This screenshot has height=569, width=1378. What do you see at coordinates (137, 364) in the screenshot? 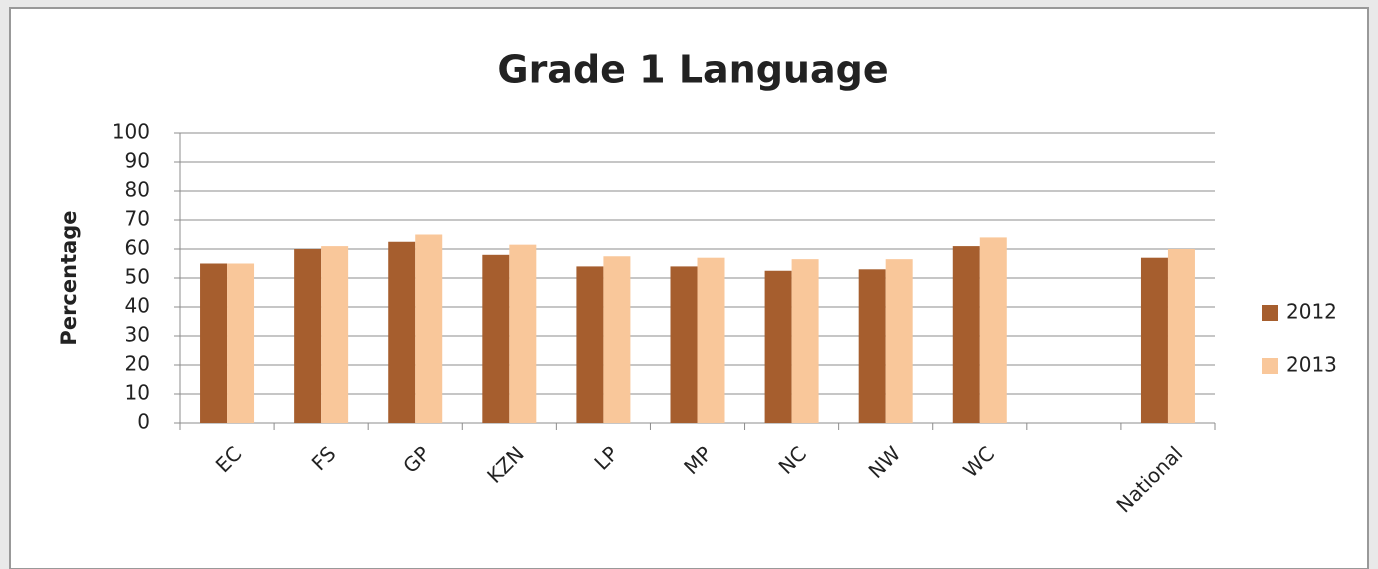
I see `y-tick-label: 20` at bounding box center [137, 364].